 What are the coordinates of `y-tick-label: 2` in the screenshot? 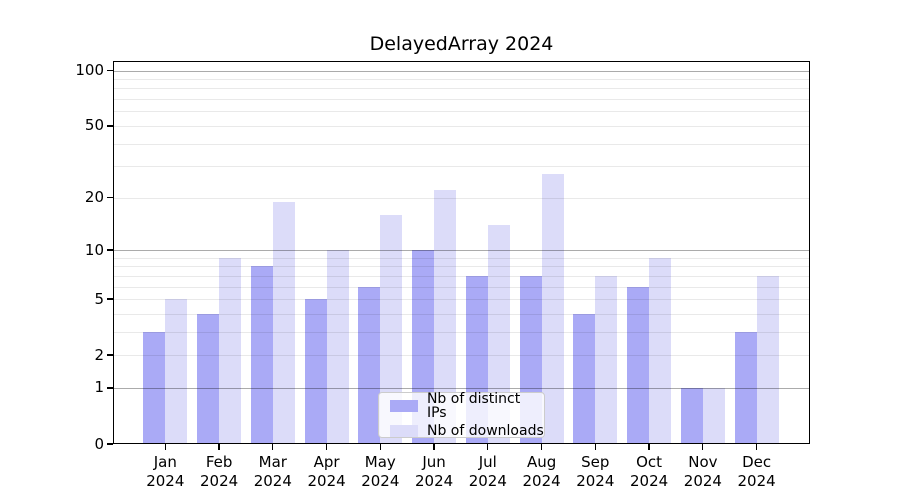 It's located at (99, 354).